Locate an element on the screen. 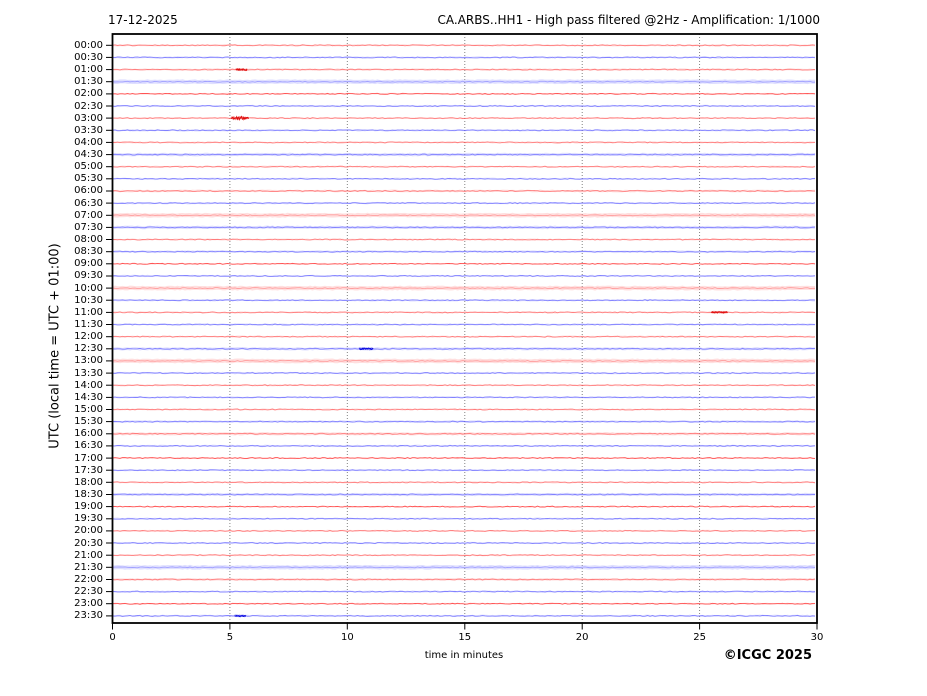 The image size is (927, 696). y-tick-label: 11:30 is located at coordinates (88, 325).